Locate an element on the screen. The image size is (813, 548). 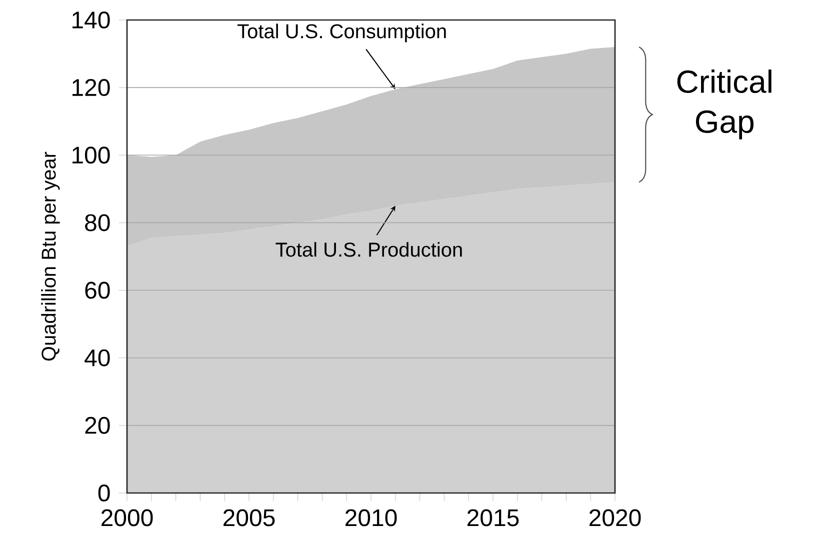
text: Critical Gap is located at coordinates (724, 105).